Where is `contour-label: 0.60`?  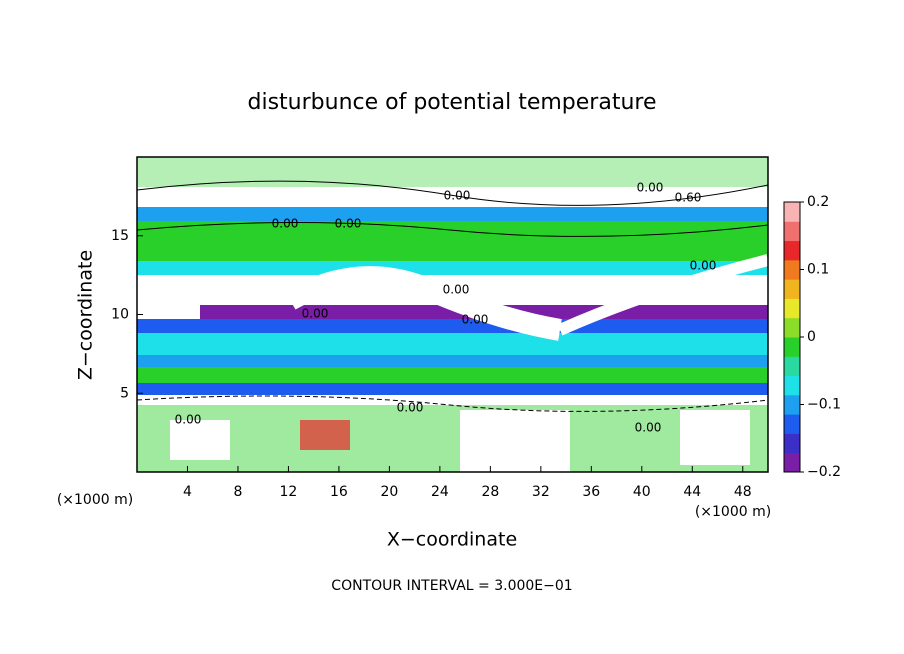 contour-label: 0.60 is located at coordinates (688, 198).